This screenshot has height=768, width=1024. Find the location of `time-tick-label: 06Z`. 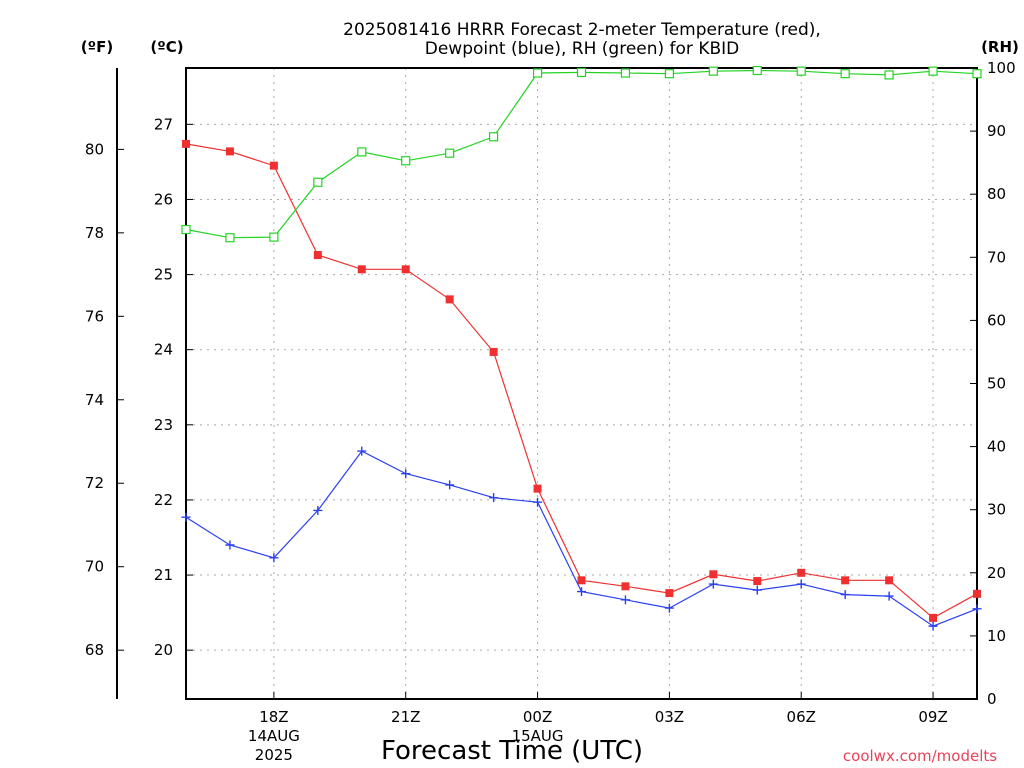

time-tick-label: 06Z is located at coordinates (801, 717).